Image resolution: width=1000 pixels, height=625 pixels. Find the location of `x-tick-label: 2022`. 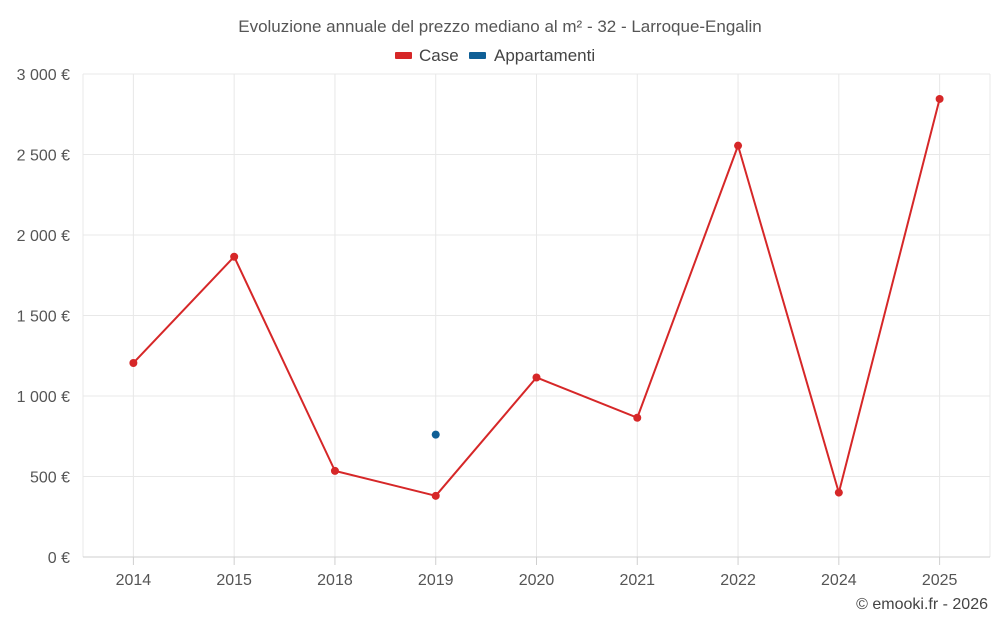

x-tick-label: 2022 is located at coordinates (738, 580).